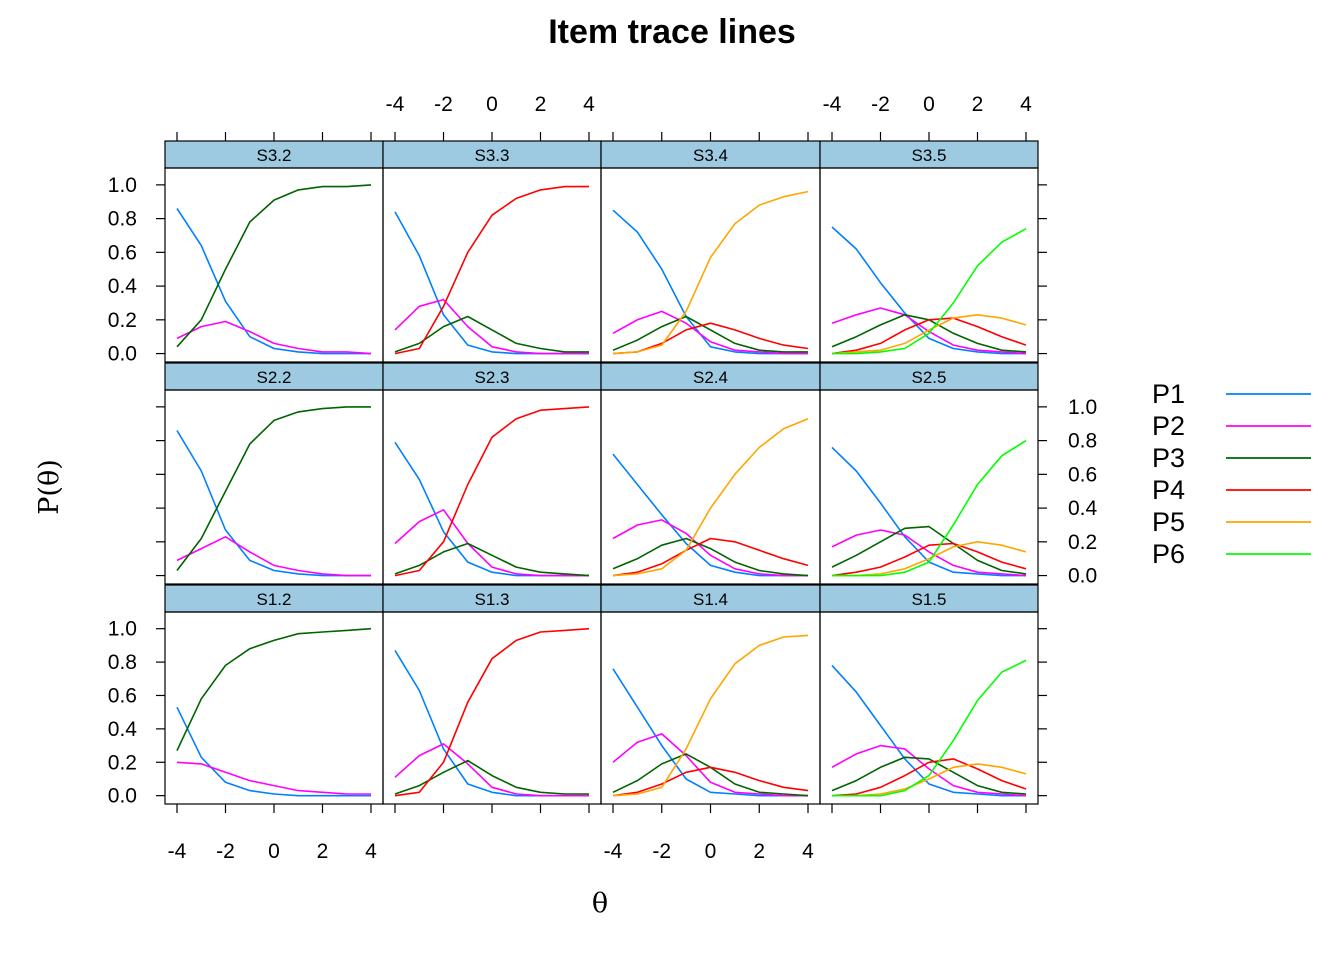 The height and width of the screenshot is (960, 1344). What do you see at coordinates (710, 473) in the screenshot?
I see `panel-s2-4: S2.4` at bounding box center [710, 473].